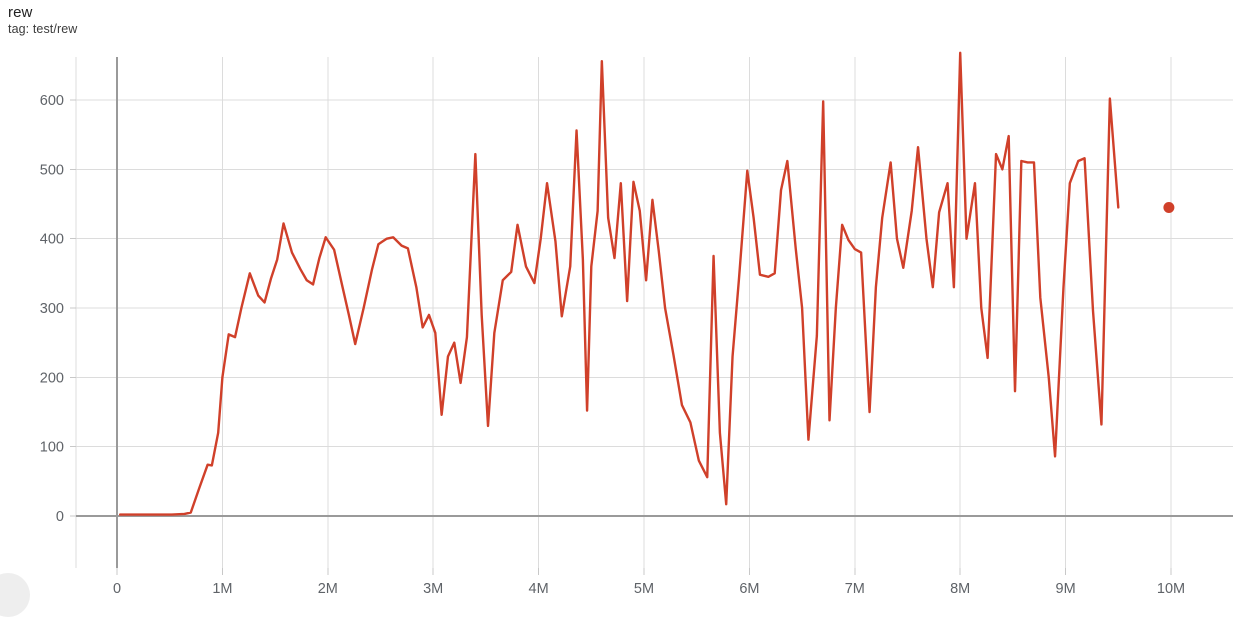 This screenshot has height=617, width=1233. I want to click on y-axis-tick-labels: 0 100 200 300 400 500 600, so click(52, 309).